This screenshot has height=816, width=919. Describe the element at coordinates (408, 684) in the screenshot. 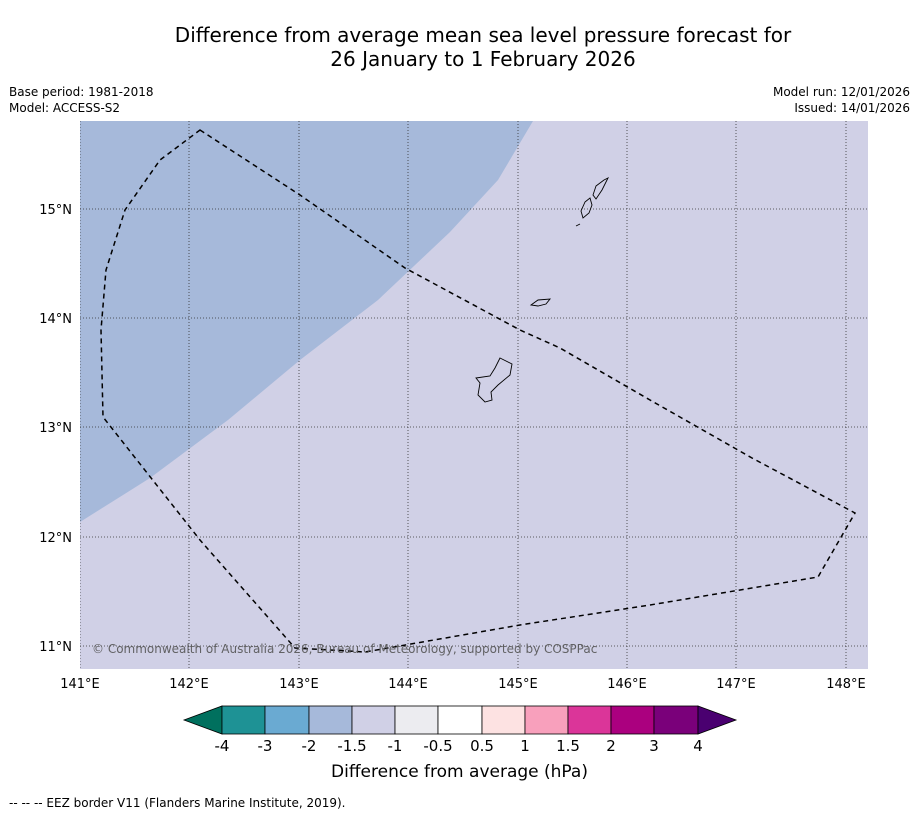

I see `lon-tick-label: 144°E` at that location.